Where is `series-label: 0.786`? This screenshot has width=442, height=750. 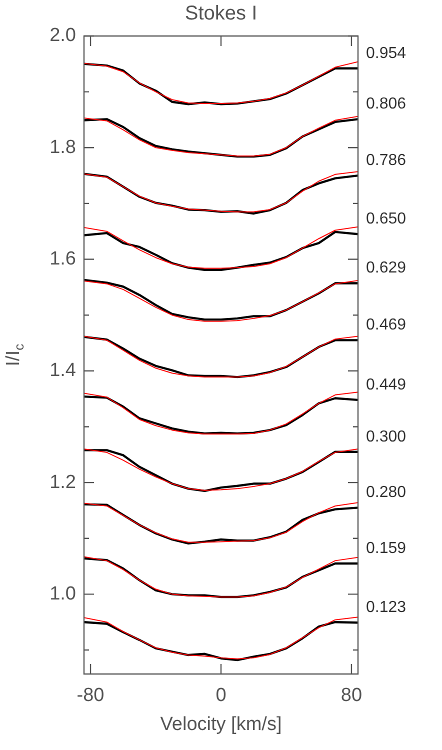 series-label: 0.786 is located at coordinates (386, 160).